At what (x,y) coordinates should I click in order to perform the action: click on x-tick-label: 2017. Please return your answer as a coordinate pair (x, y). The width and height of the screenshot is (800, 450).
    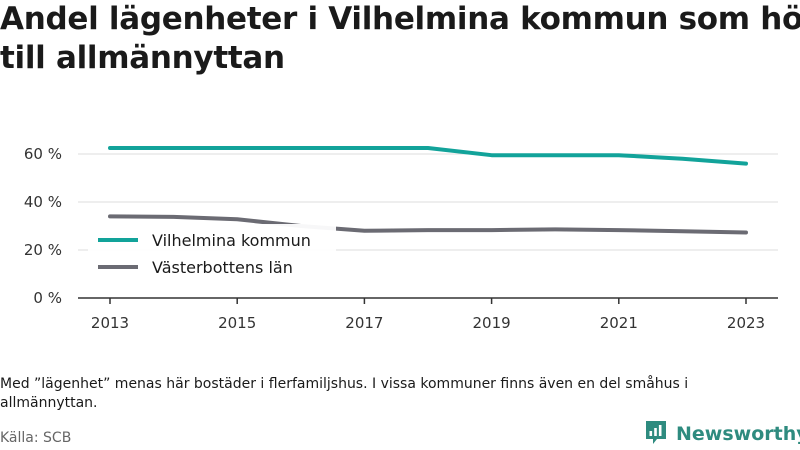
    Looking at the image, I should click on (364, 323).